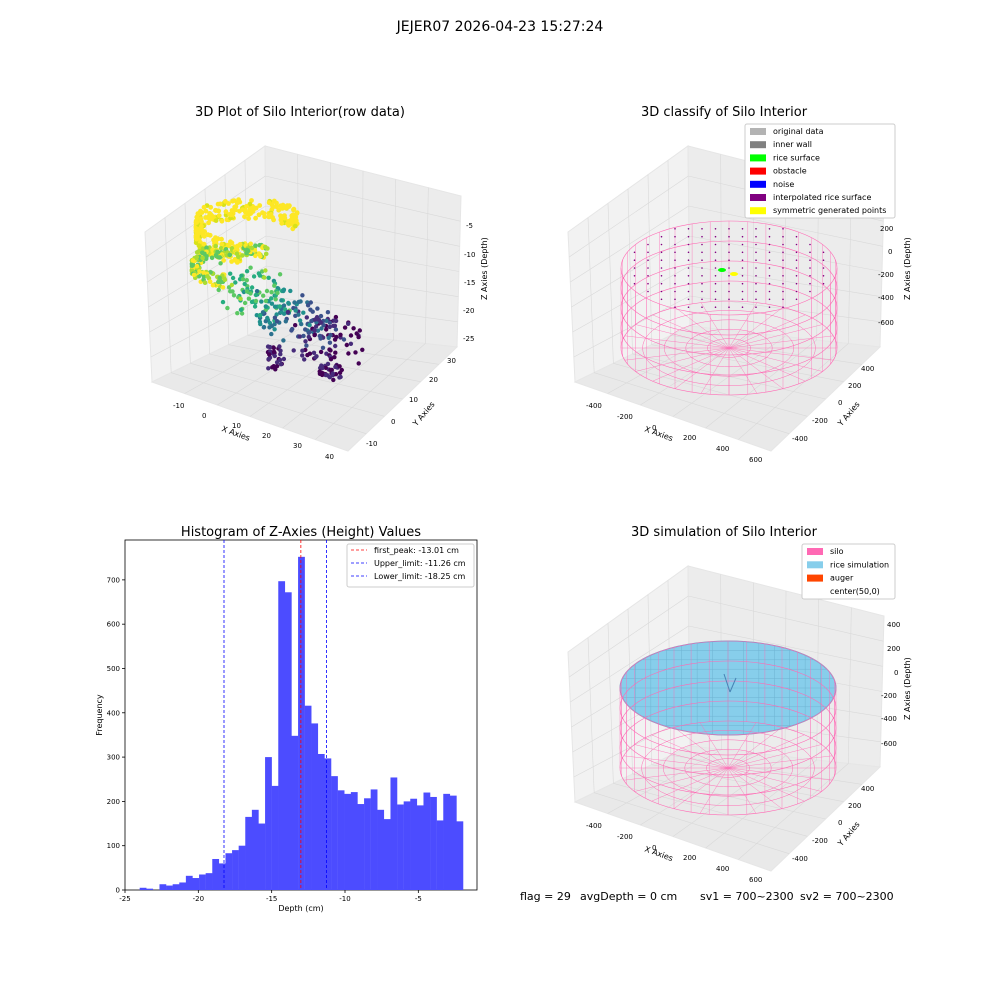  What do you see at coordinates (545, 896) in the screenshot?
I see `status-flag: flag = 29` at bounding box center [545, 896].